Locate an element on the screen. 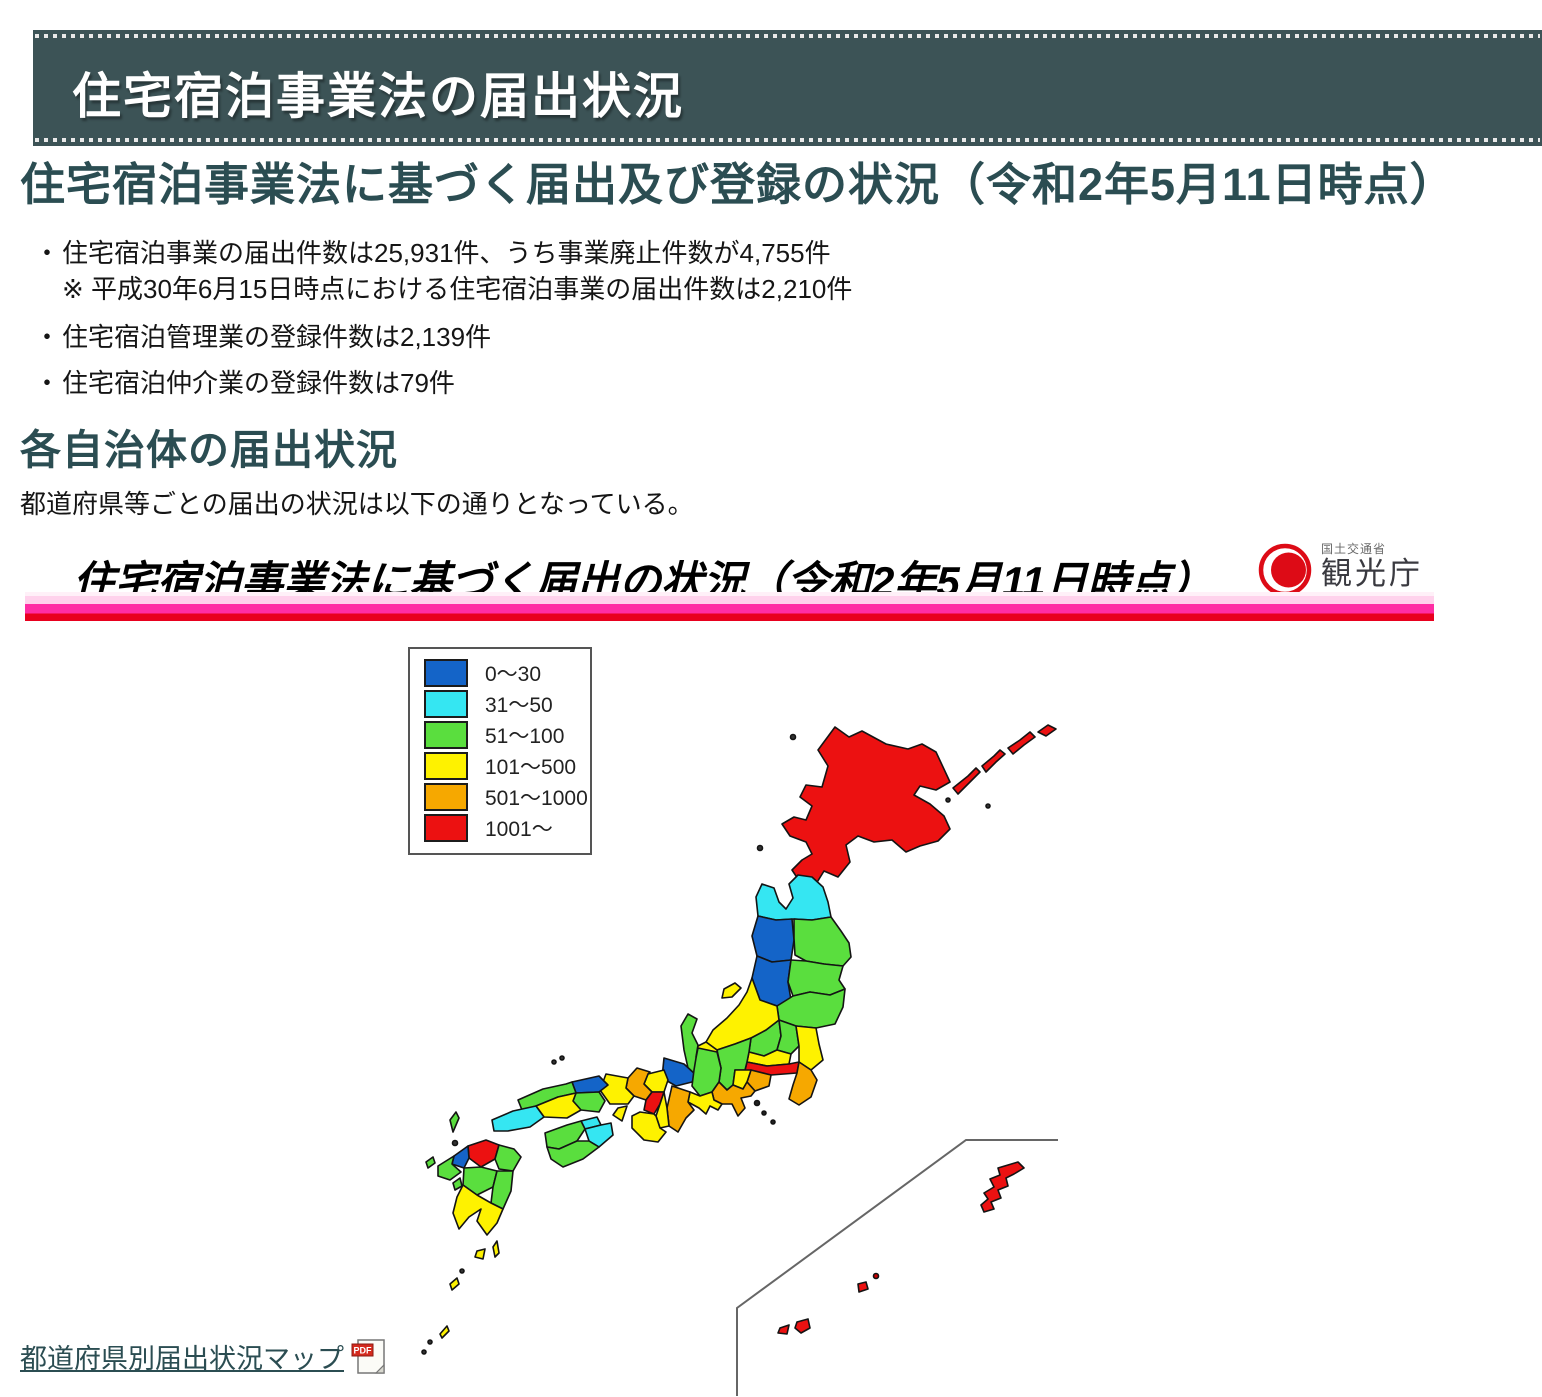 This screenshot has height=1397, width=1542. prefecture-akita is located at coordinates (773, 939).